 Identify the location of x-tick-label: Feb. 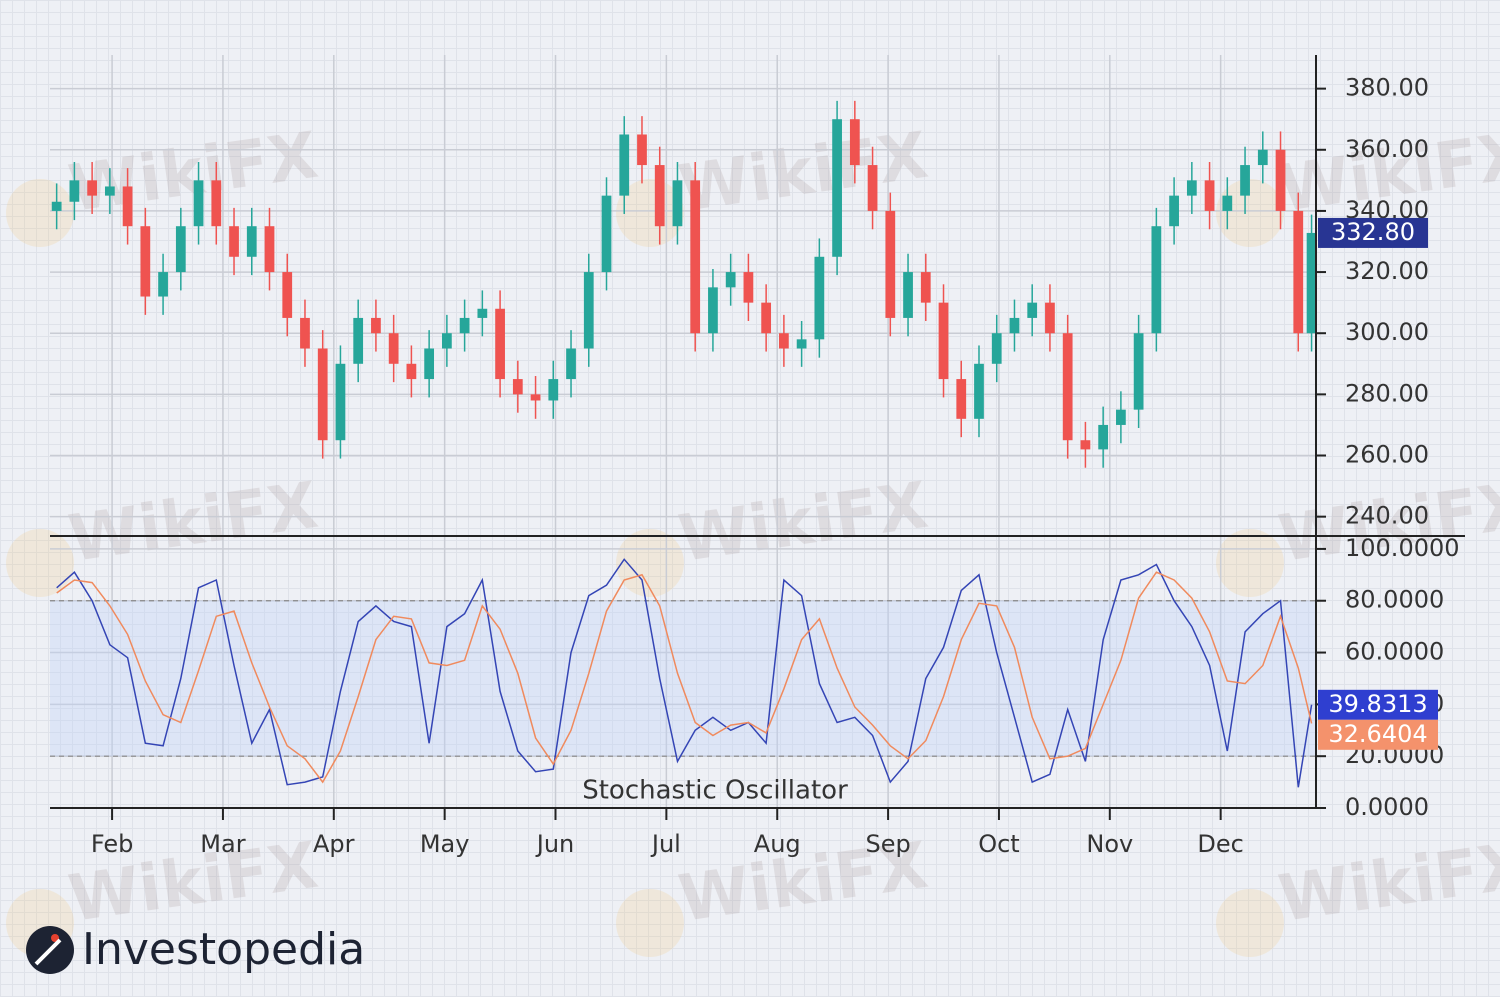
(112, 844).